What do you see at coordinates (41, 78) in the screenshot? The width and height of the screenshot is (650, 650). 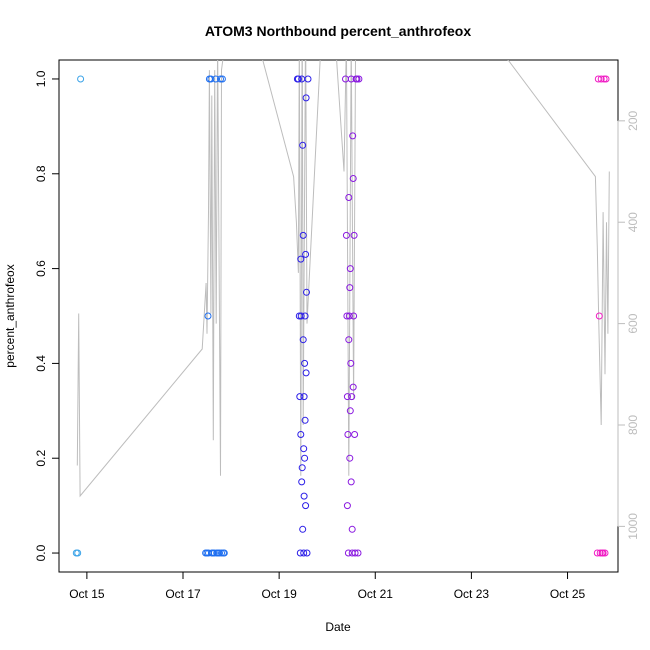 I see `y-tick-label: 1.0` at bounding box center [41, 78].